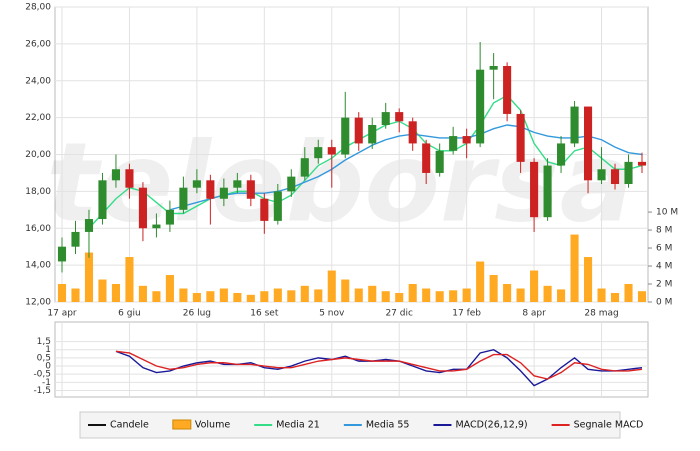 The height and width of the screenshot is (451, 700). I want to click on y2-tick-label: 8 M, so click(664, 231).